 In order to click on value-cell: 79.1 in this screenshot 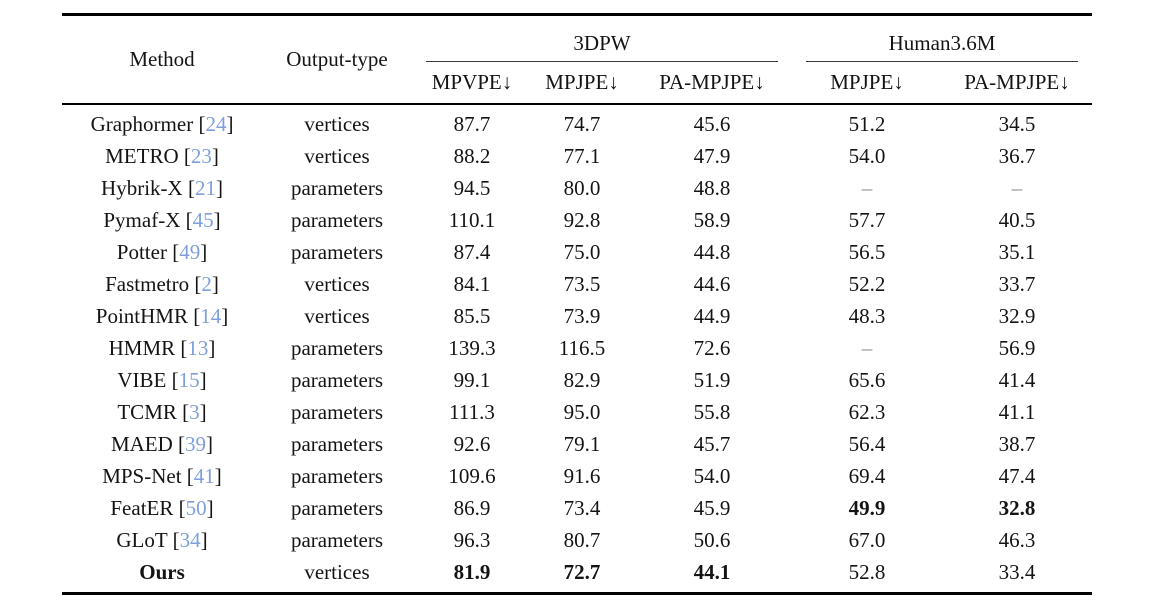, I will do `click(582, 443)`.